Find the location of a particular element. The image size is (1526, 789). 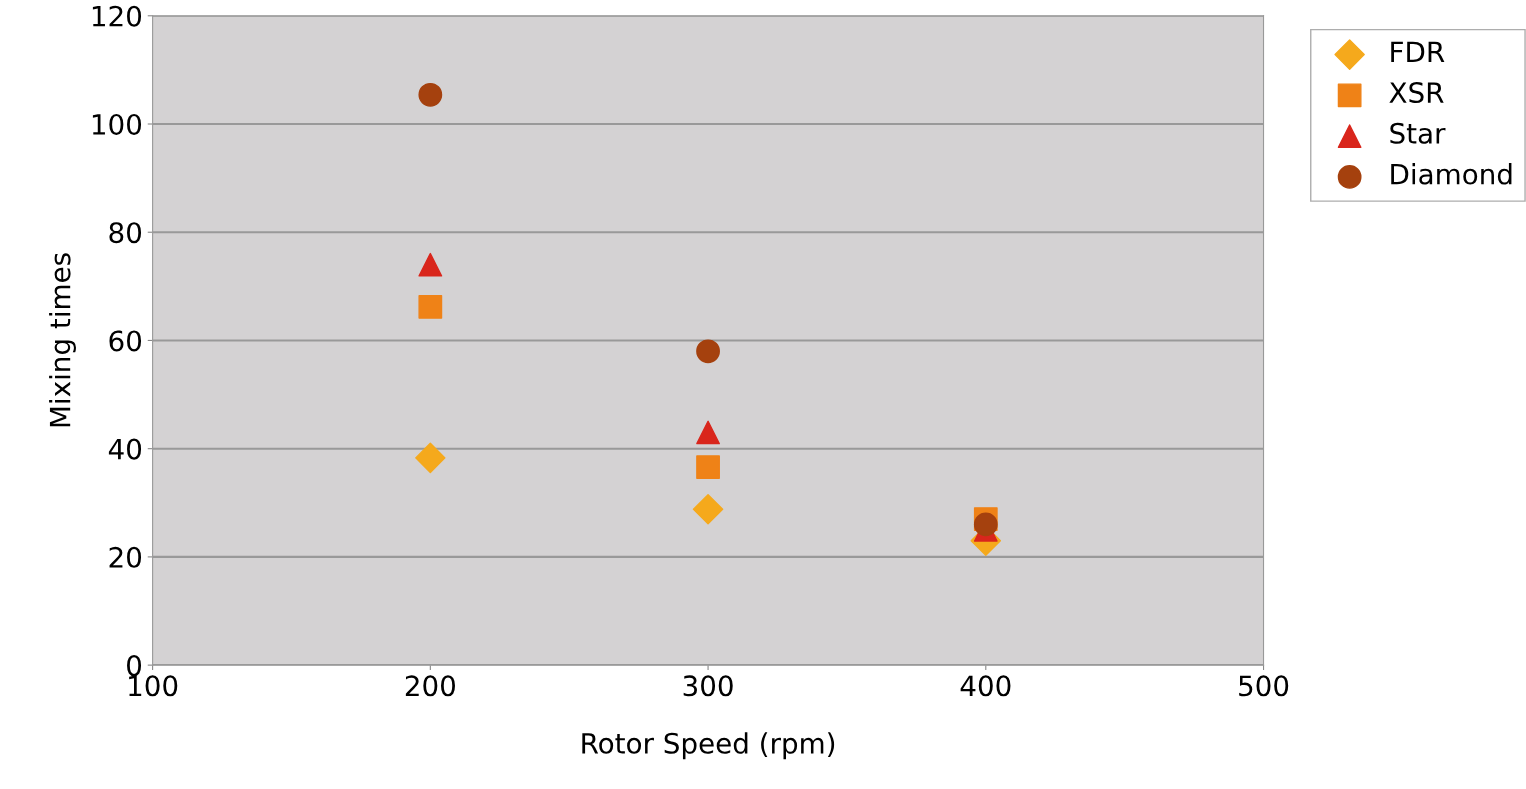

legend-label: Star is located at coordinates (1418, 133).